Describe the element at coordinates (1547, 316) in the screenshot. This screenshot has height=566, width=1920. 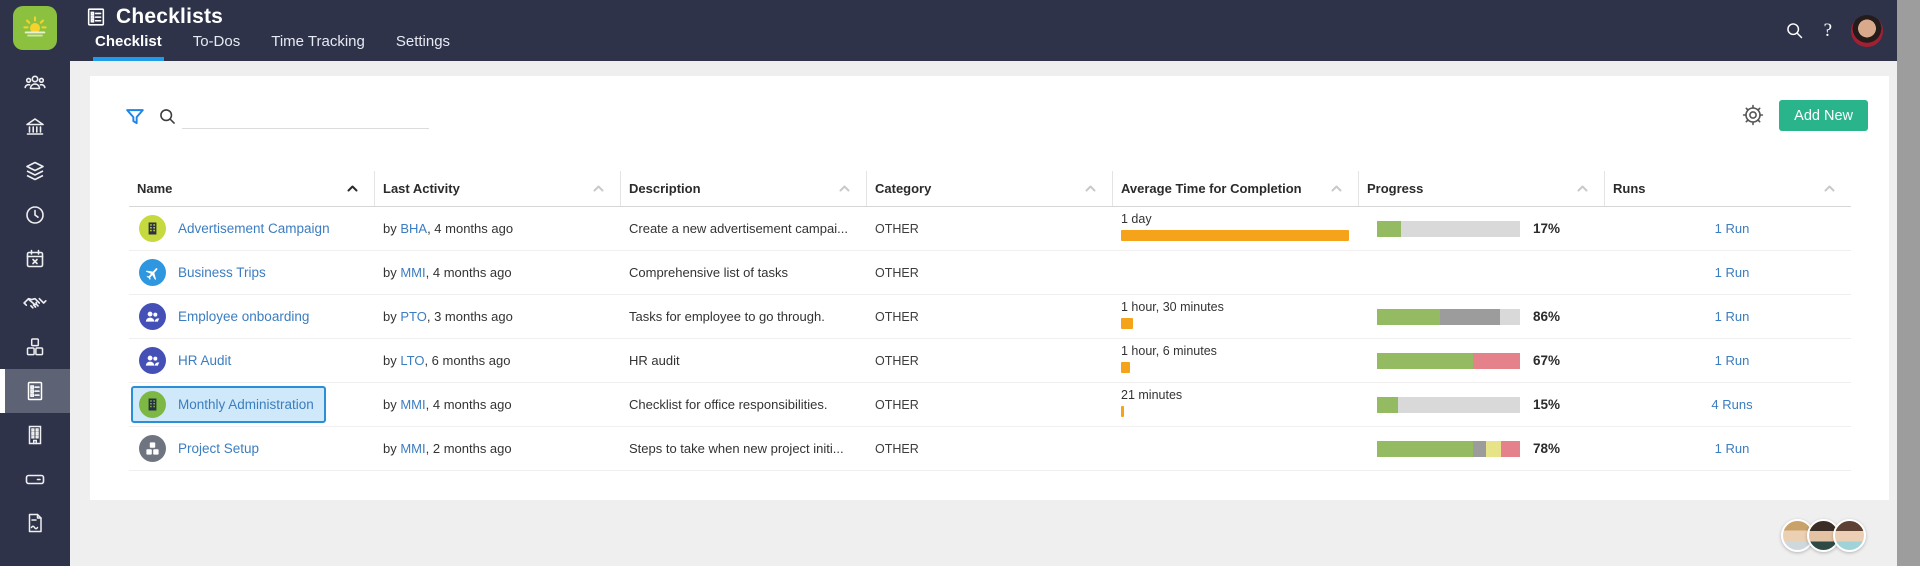
I see `progress-percent: 86%` at that location.